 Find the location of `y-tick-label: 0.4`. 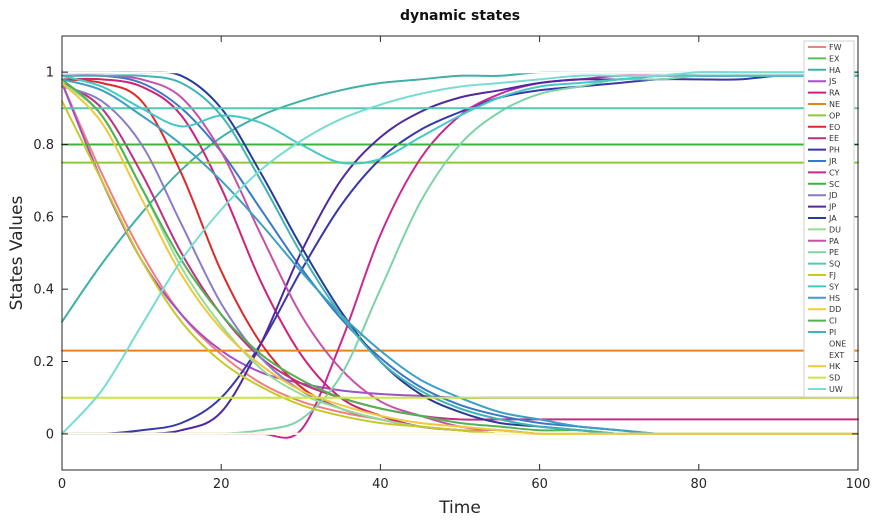

y-tick-label: 0.4 is located at coordinates (43, 290).